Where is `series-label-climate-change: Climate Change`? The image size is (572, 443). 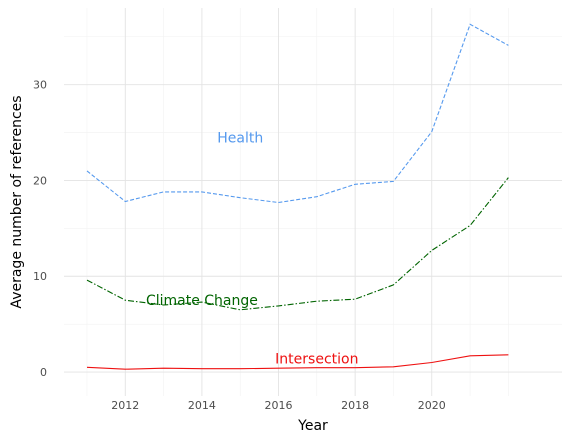
series-label-climate-change: Climate Change is located at coordinates (202, 301).